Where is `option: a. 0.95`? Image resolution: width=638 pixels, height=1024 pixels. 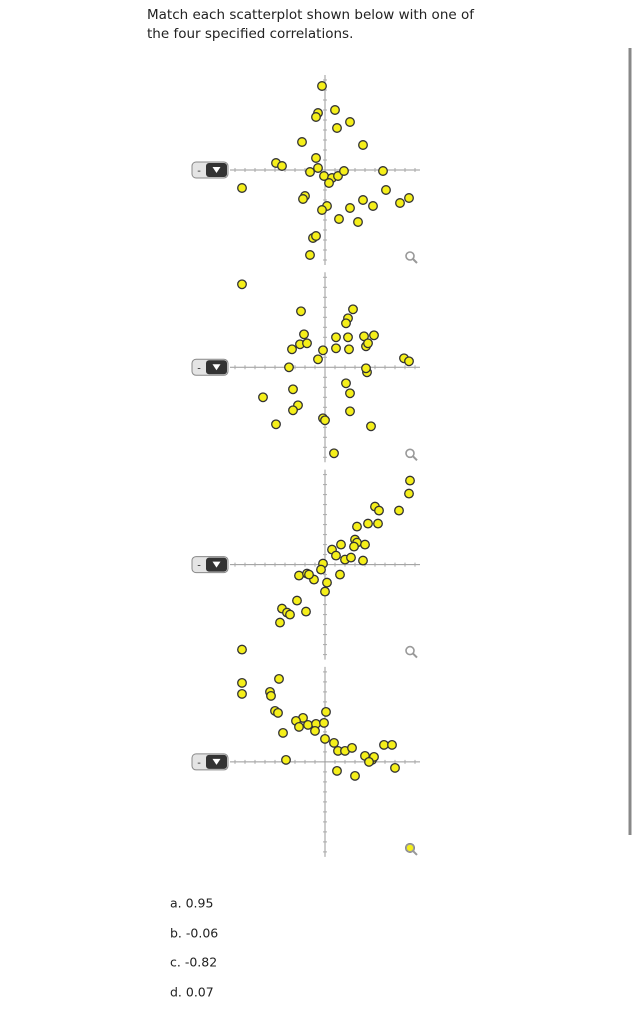
option: a. 0.95 is located at coordinates (191, 903).